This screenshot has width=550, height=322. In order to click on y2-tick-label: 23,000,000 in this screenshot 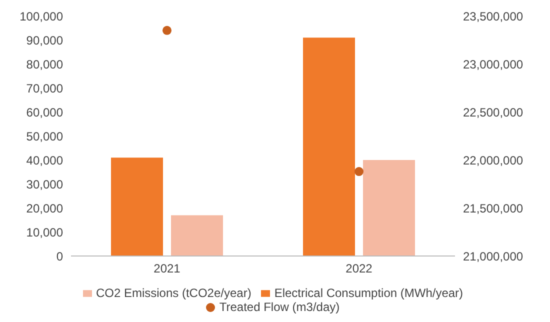, I will do `click(493, 64)`.